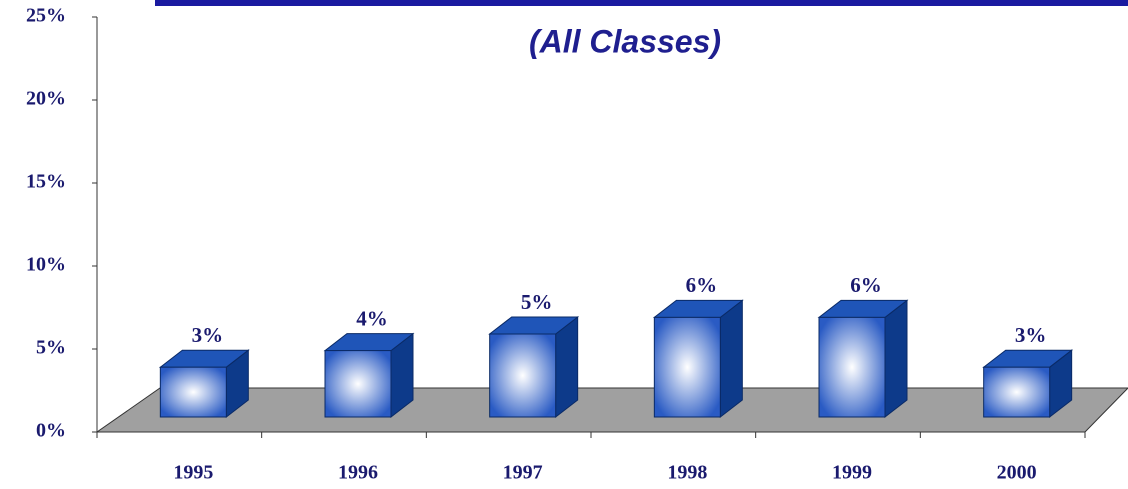 Image resolution: width=1128 pixels, height=489 pixels. What do you see at coordinates (523, 473) in the screenshot?
I see `x-tick-label: 1997` at bounding box center [523, 473].